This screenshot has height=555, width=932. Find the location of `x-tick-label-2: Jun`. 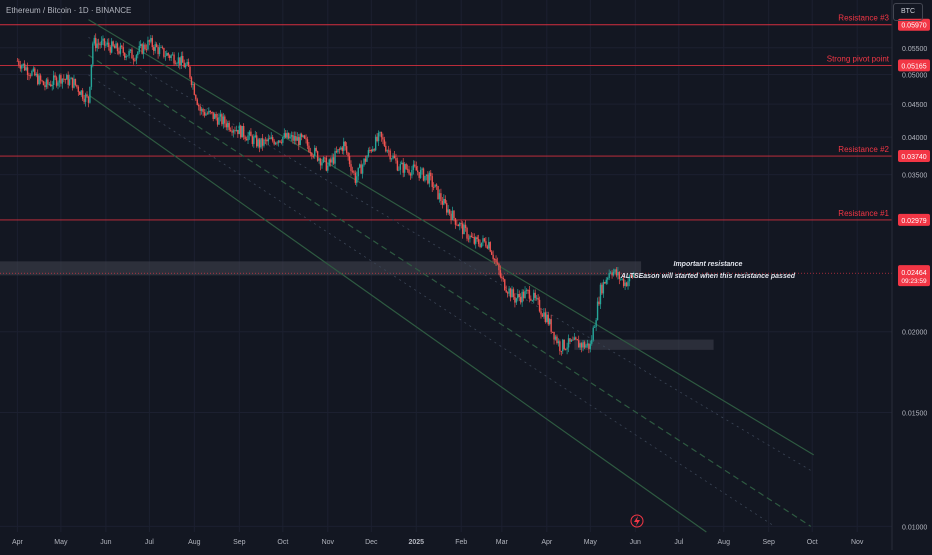

x-tick-label-2: Jun is located at coordinates (105, 542).